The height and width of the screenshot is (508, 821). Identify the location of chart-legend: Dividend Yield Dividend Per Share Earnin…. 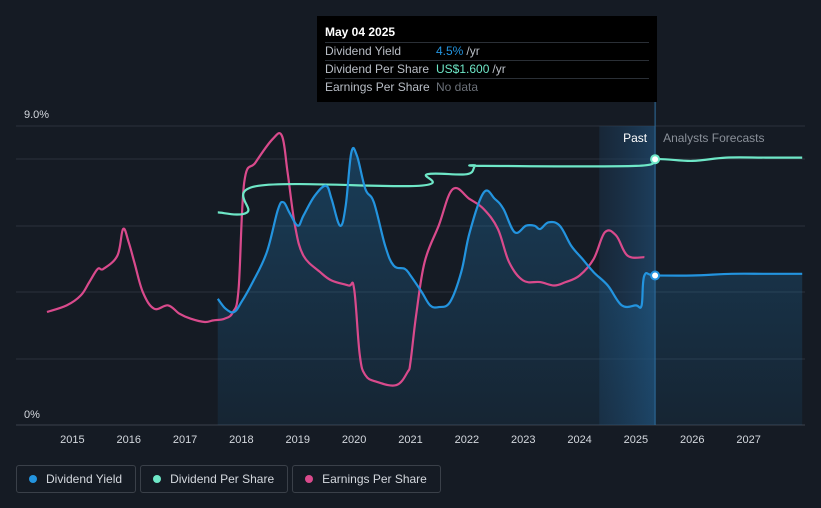
(228, 479).